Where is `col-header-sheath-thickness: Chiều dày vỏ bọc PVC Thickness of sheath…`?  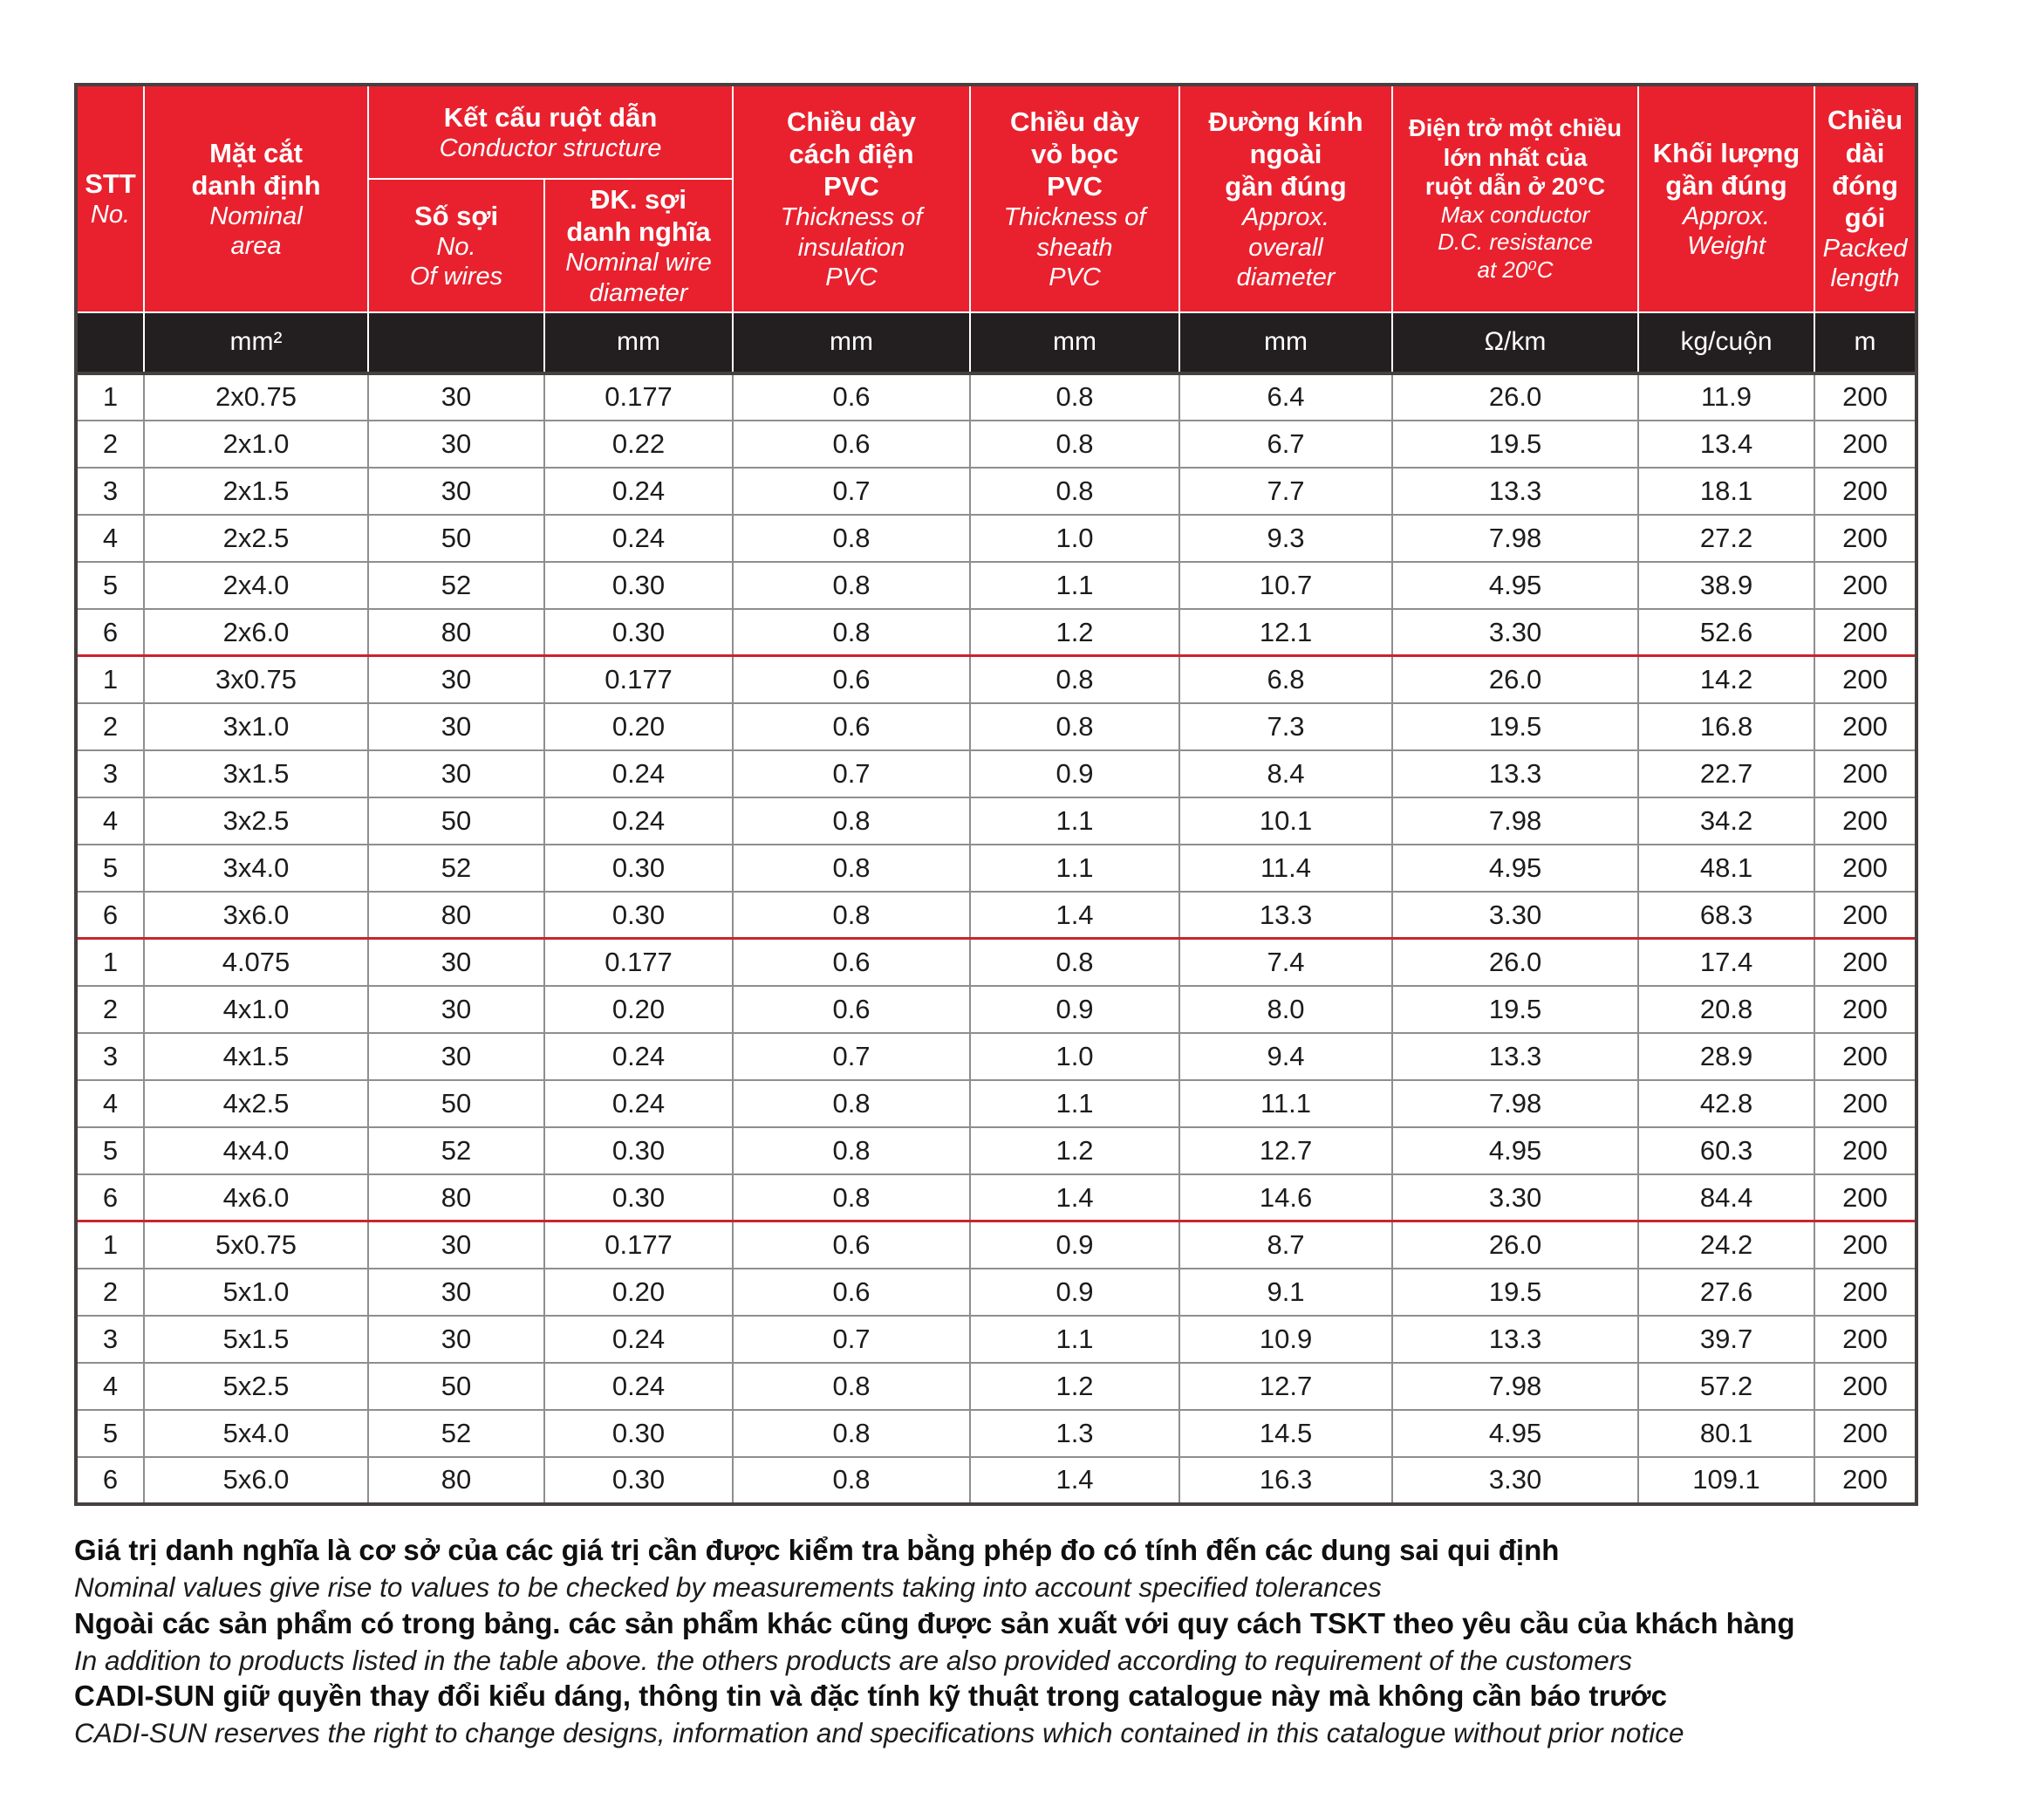
col-header-sheath-thickness: Chiều dày vỏ bọc PVC Thickness of sheath… is located at coordinates (1075, 198).